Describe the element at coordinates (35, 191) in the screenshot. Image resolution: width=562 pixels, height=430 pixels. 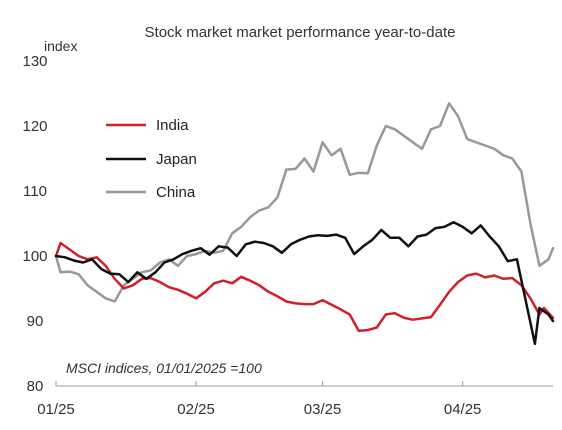
I see `y-tick-label: 110` at that location.